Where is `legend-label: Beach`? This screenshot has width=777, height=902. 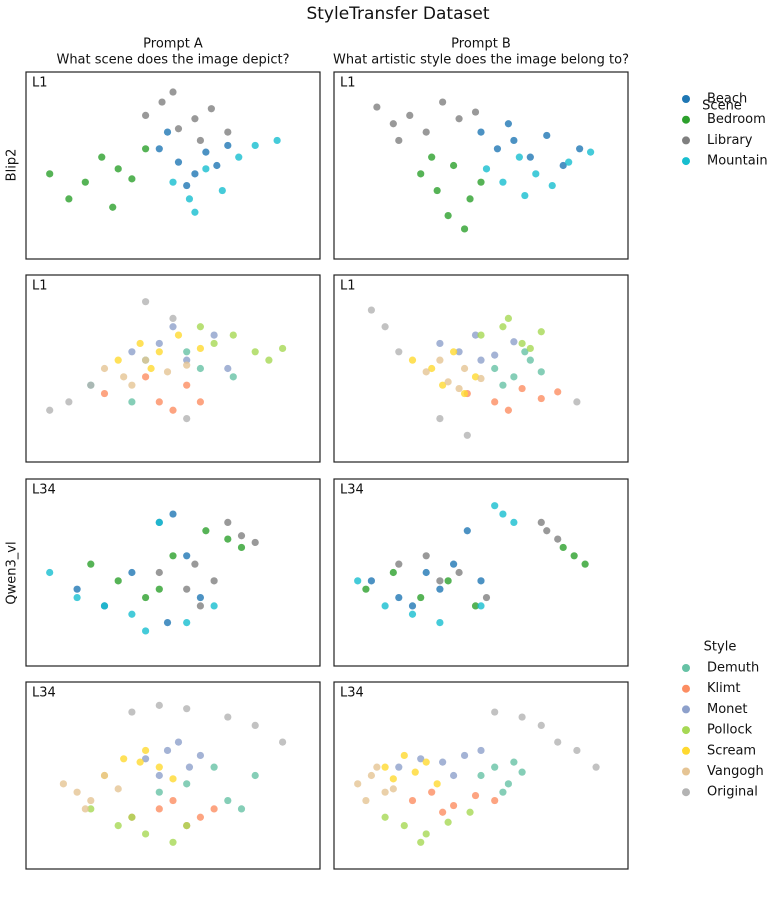
legend-label: Beach is located at coordinates (727, 99).